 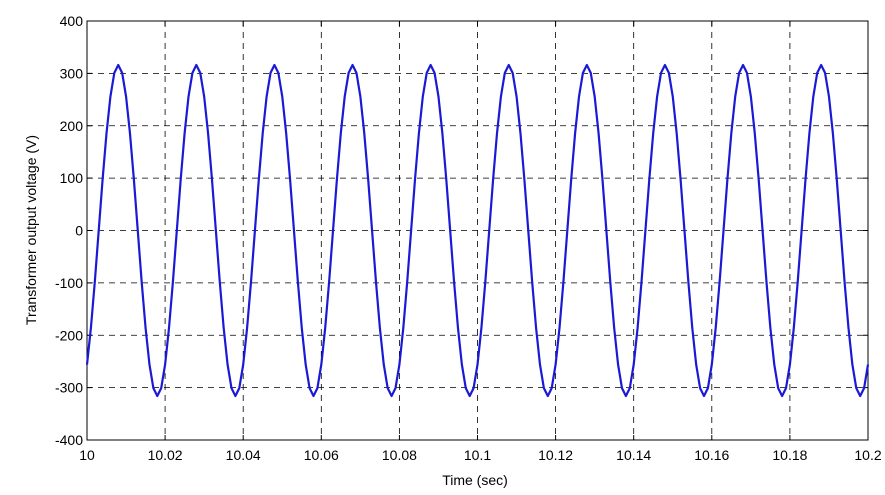 I want to click on y-tick-label: -300, so click(x=69, y=388).